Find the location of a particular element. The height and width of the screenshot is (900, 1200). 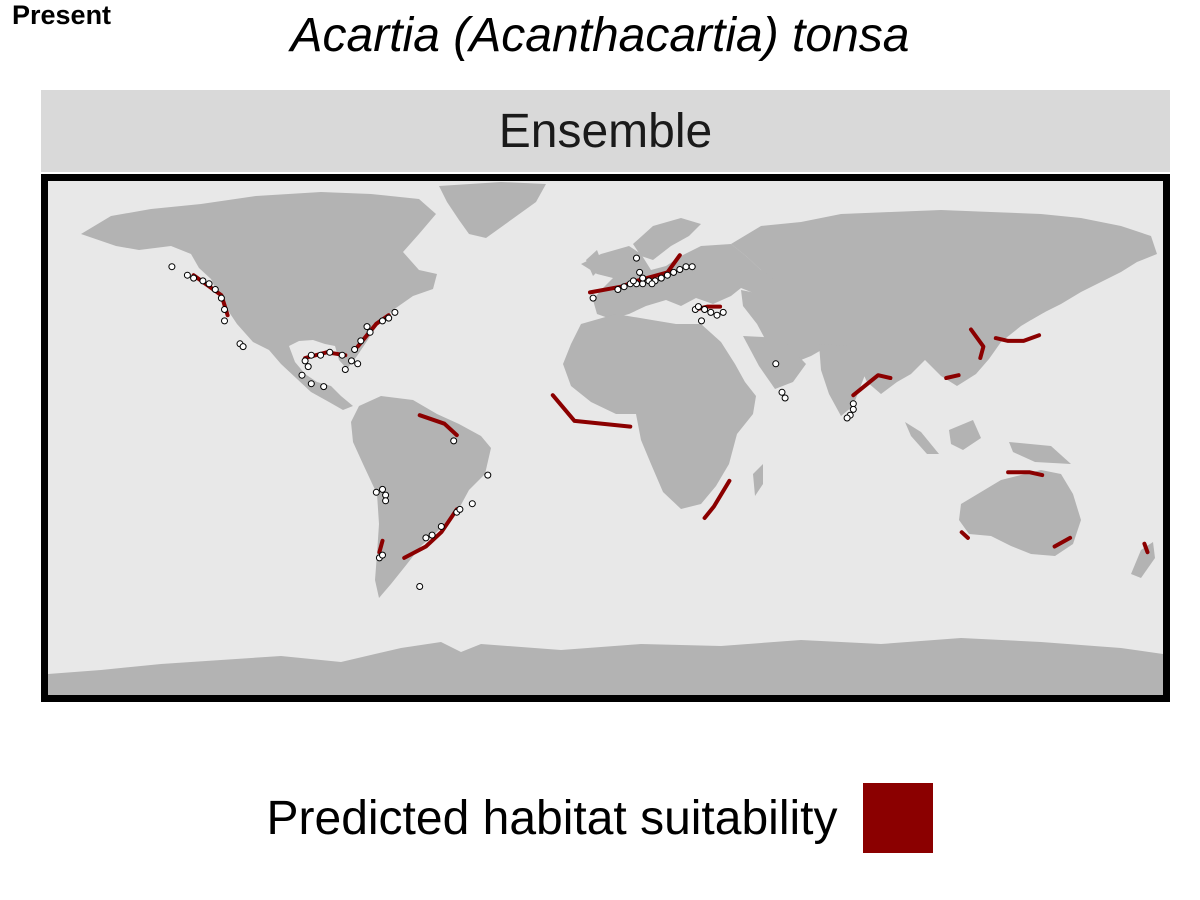

australia-landmass is located at coordinates (1020, 513).